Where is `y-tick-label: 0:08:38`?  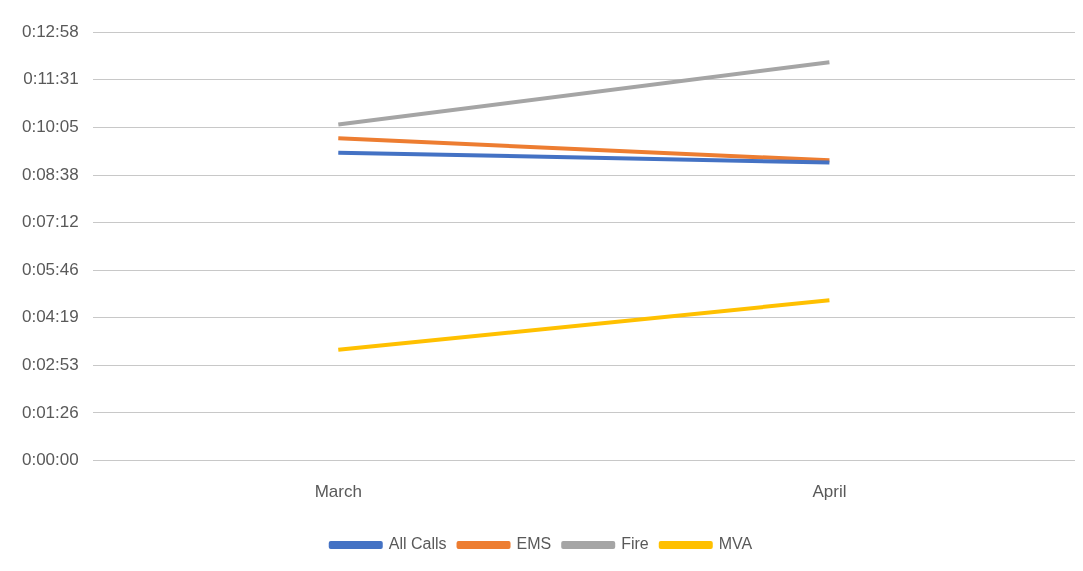 y-tick-label: 0:08:38 is located at coordinates (50, 174).